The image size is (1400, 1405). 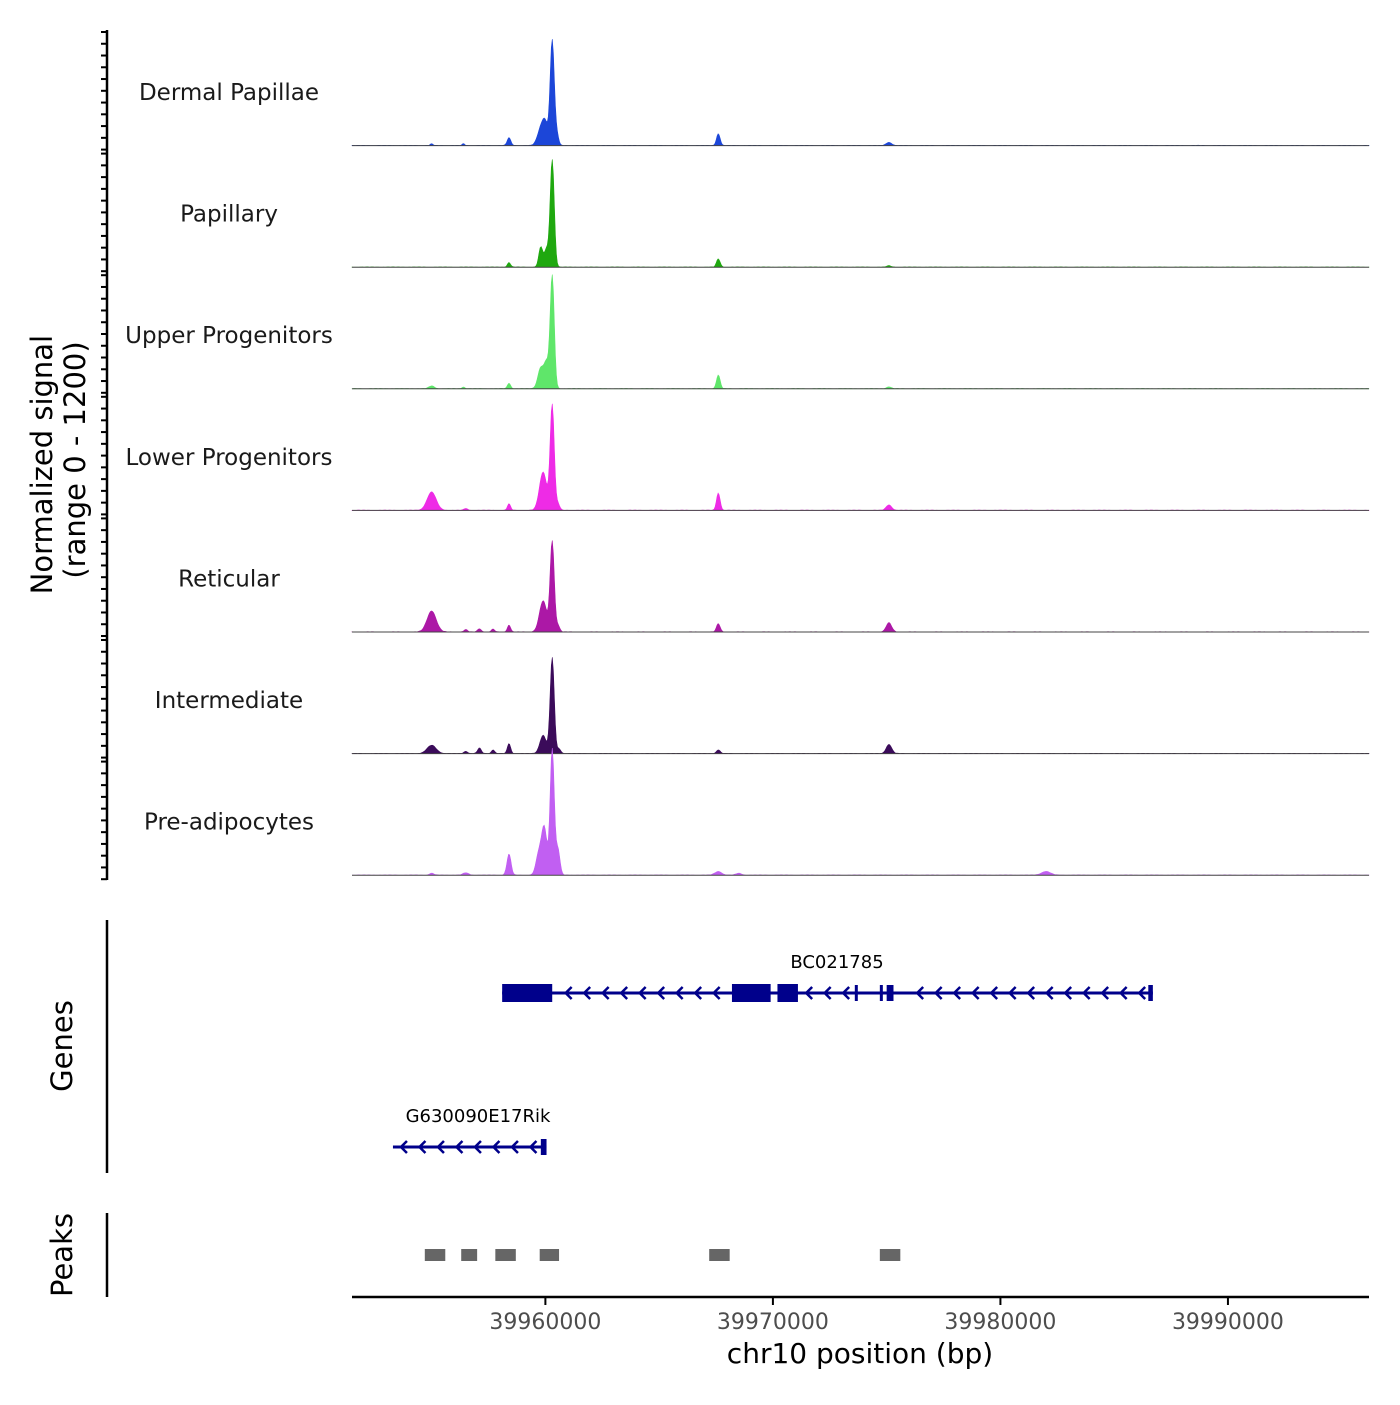 What do you see at coordinates (860, 812) in the screenshot?
I see `signal-pre-adipocytes` at bounding box center [860, 812].